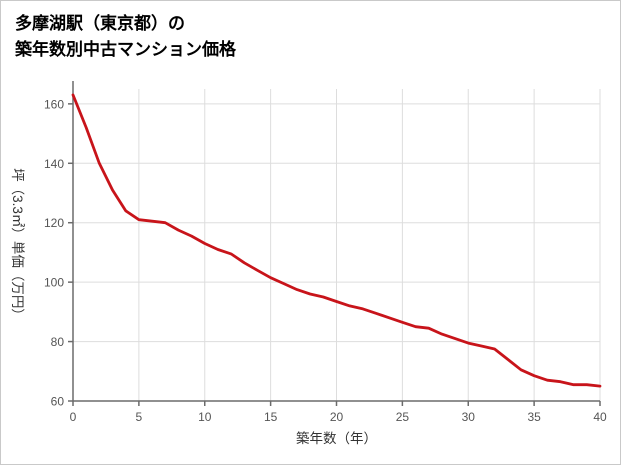 The width and height of the screenshot is (621, 465). What do you see at coordinates (17, 245) in the screenshot?
I see `y-axis-label: 坪（3.3㎡）単価（万円）` at bounding box center [17, 245].